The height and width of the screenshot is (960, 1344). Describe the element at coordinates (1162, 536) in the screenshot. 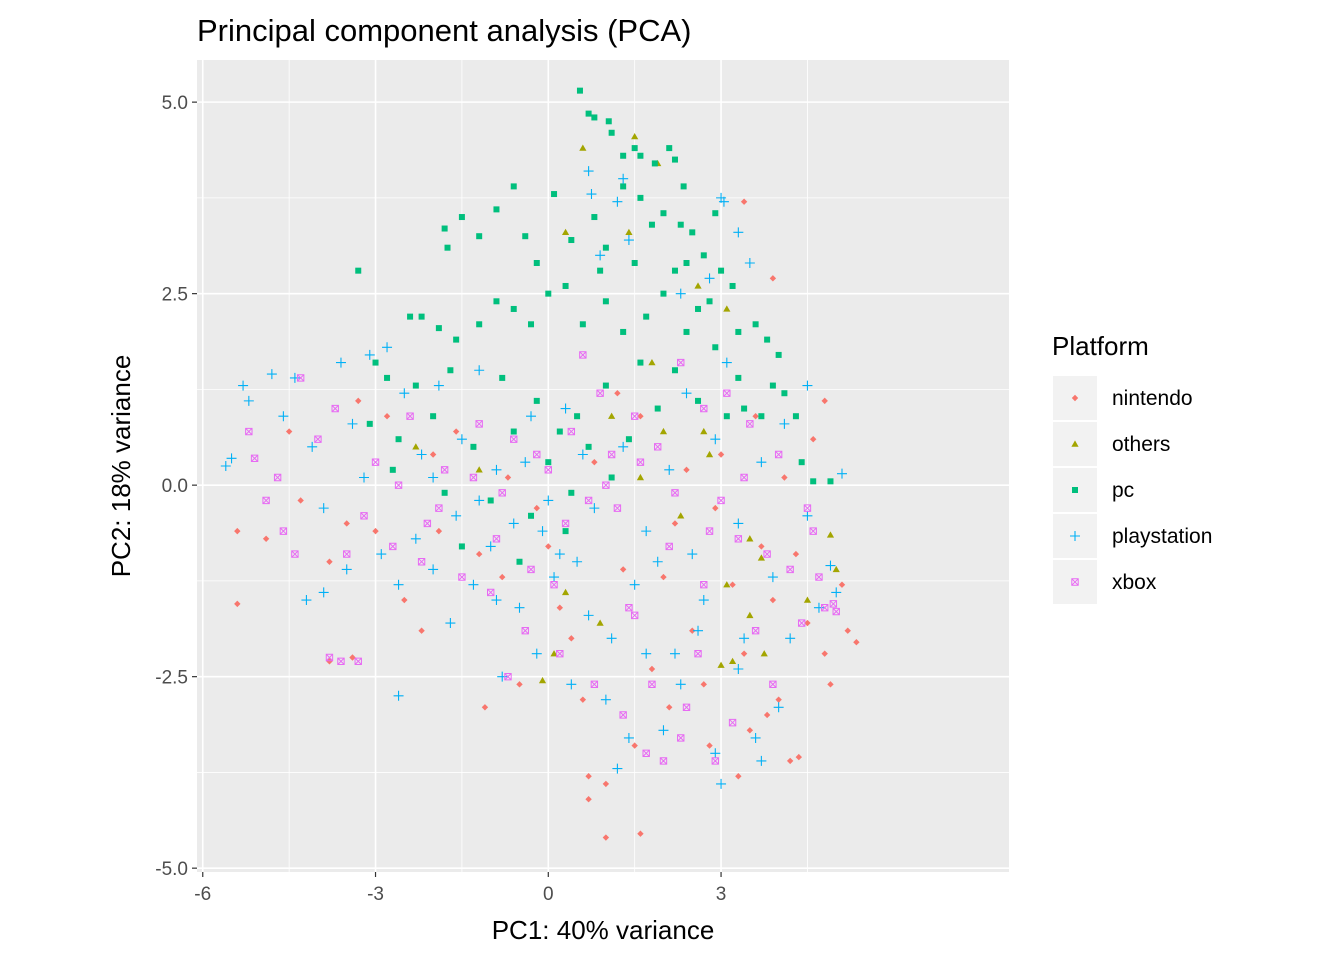

I see `legend-label-playstation: playstation` at that location.